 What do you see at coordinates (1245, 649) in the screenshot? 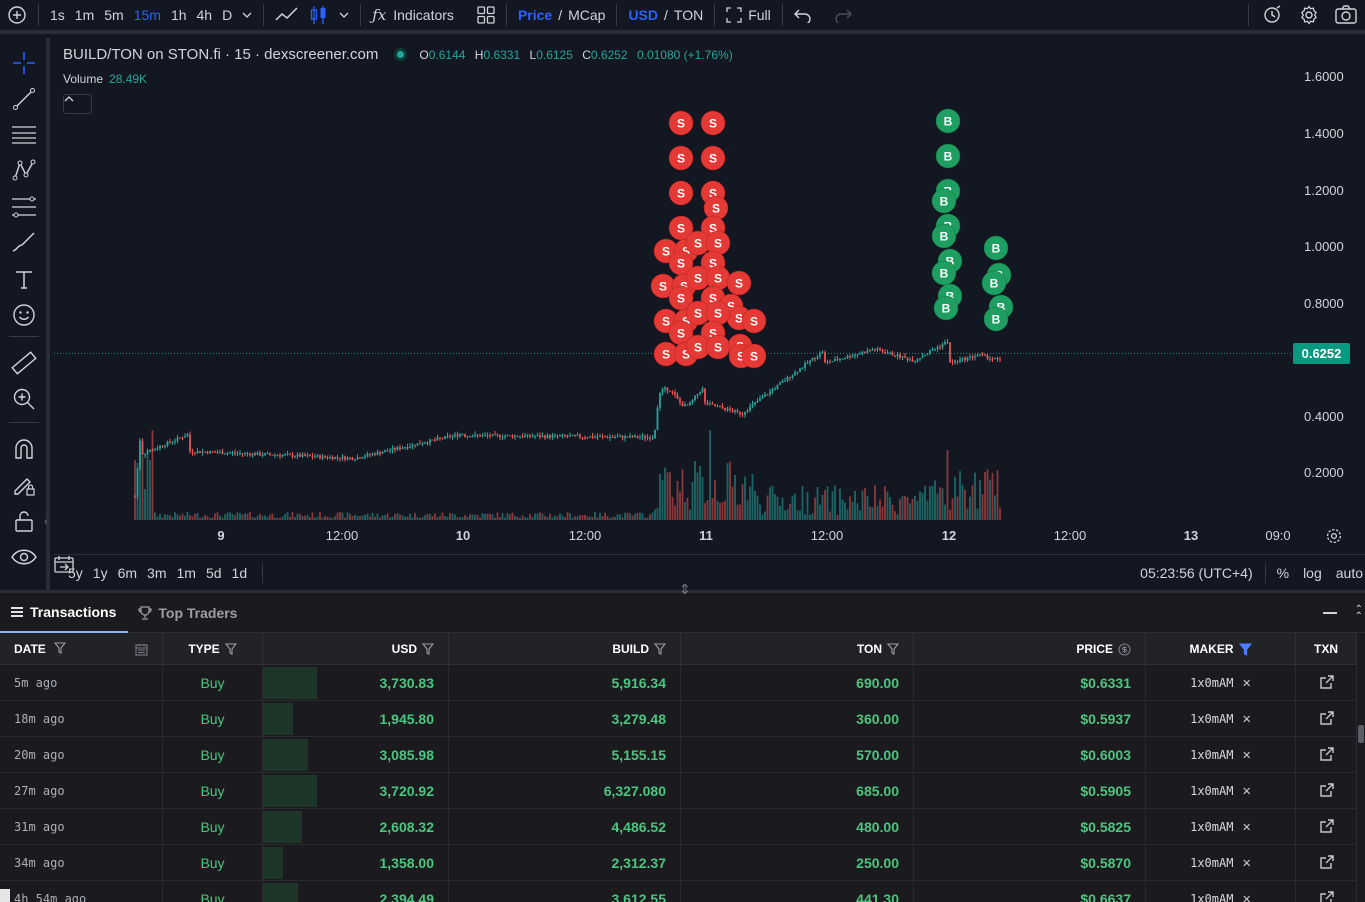
I see `filter-active-icon` at bounding box center [1245, 649].